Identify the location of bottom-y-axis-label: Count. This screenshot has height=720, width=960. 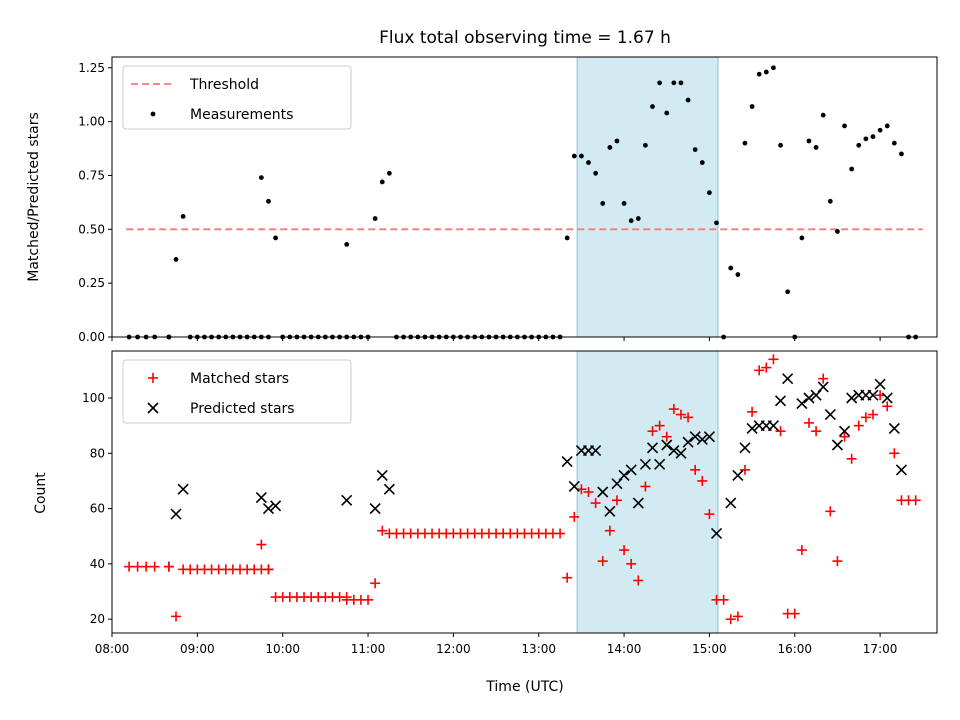
(41, 493).